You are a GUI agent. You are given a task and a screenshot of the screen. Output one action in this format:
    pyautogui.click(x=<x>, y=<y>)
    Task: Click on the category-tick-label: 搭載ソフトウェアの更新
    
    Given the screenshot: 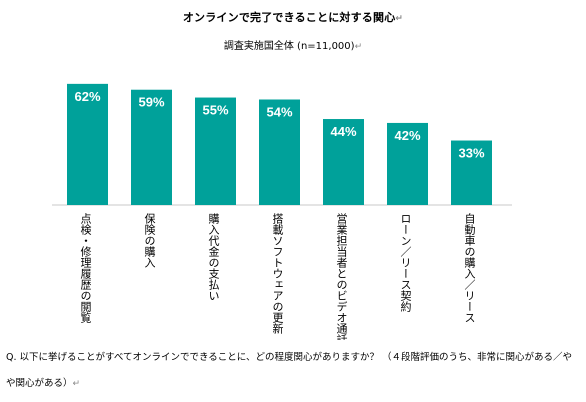 What is the action you would take?
    pyautogui.click(x=277, y=273)
    